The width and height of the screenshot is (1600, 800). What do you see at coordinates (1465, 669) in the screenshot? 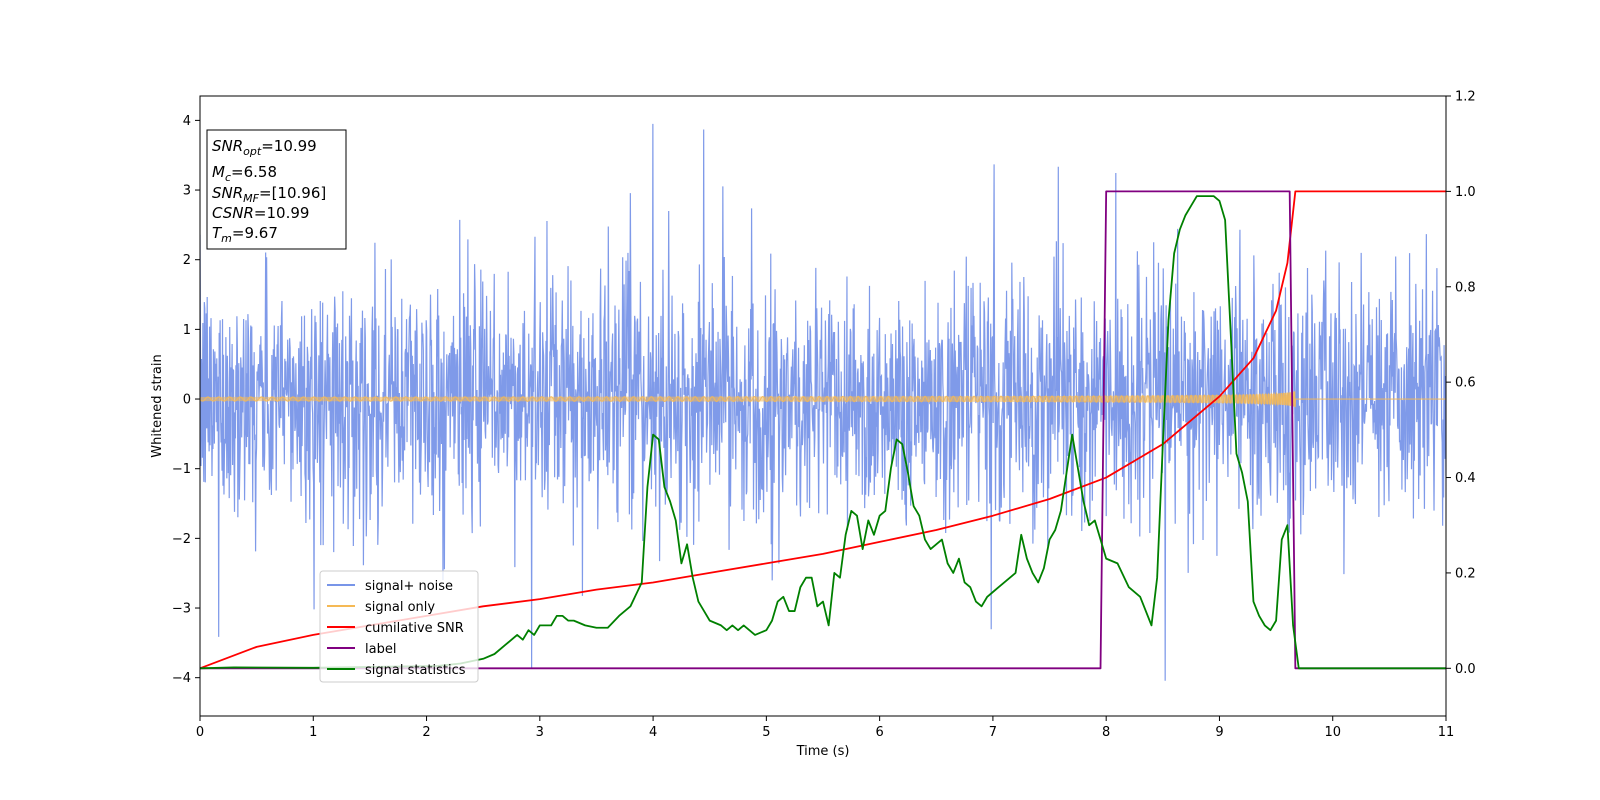
I see `y-right-tick-label: 0.0` at bounding box center [1465, 669].